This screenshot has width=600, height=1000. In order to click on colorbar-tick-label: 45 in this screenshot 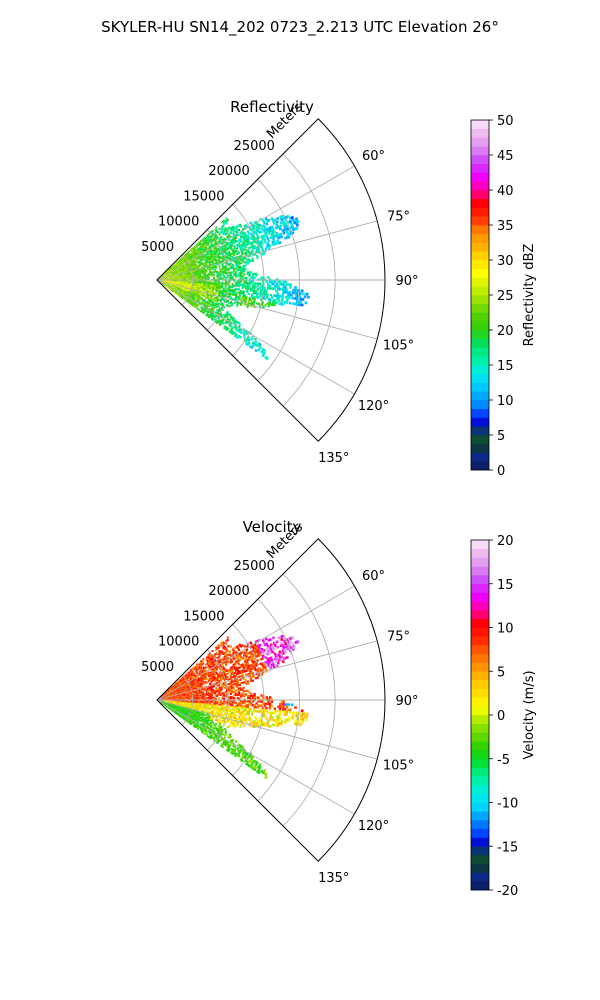, I will do `click(505, 156)`.